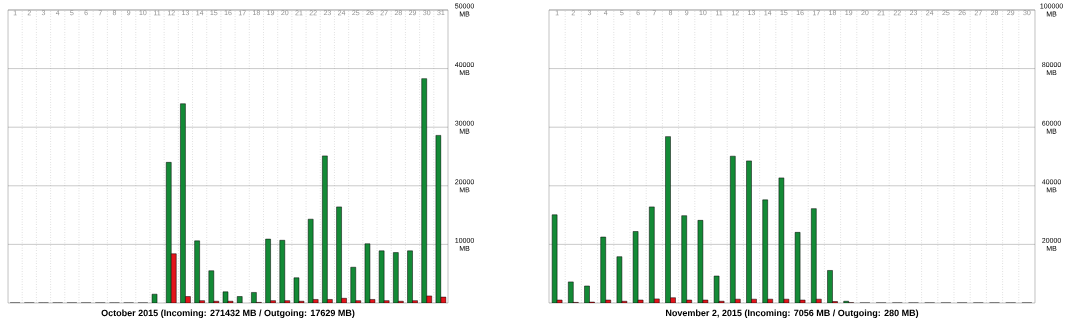 This screenshot has height=328, width=1075. Describe the element at coordinates (228, 313) in the screenshot. I see `text: October 2015 (Incoming: 271432 MB / Outgoing: 17629 MB)` at that location.